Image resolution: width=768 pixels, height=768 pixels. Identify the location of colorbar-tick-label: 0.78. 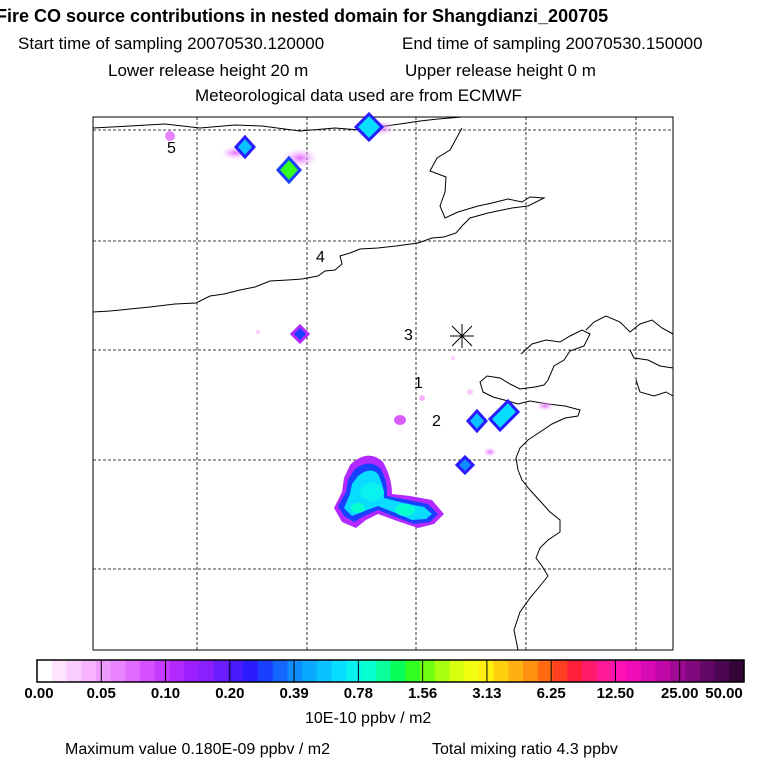
(358, 693).